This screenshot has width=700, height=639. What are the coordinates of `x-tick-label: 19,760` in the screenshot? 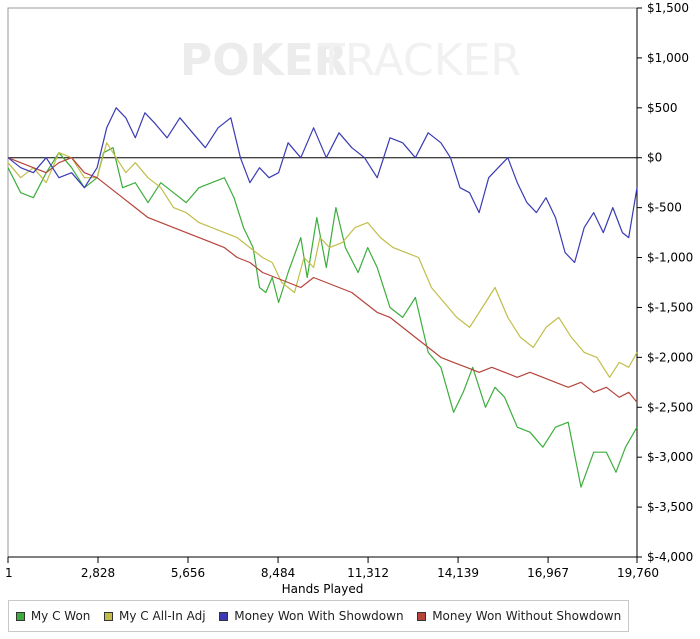 It's located at (638, 573).